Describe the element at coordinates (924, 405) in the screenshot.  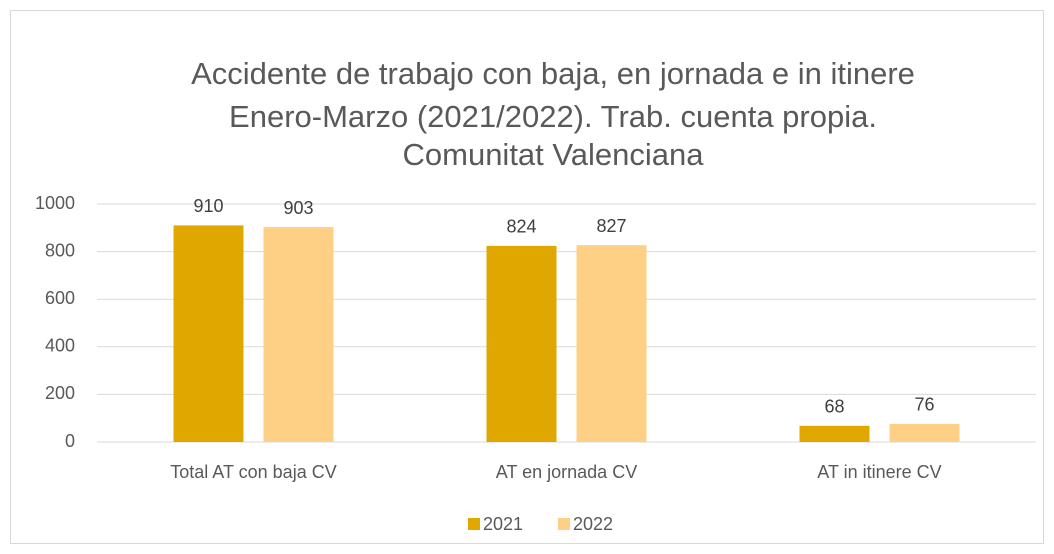
I see `data-label: 76` at that location.